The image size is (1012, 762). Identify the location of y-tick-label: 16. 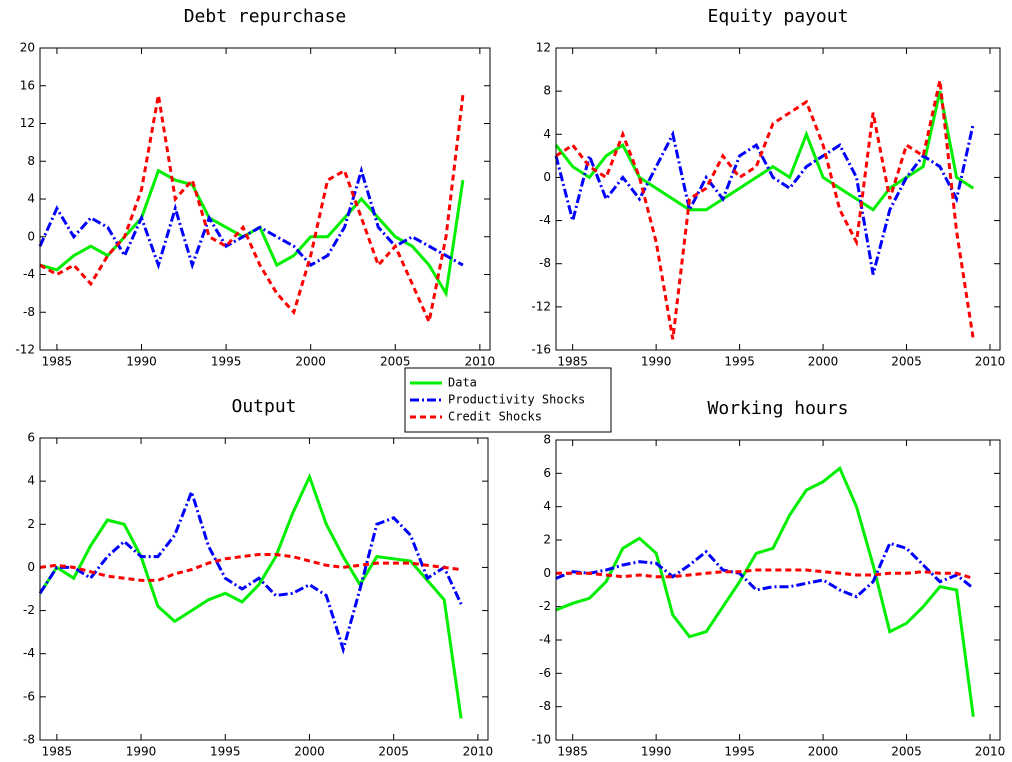
(27, 85).